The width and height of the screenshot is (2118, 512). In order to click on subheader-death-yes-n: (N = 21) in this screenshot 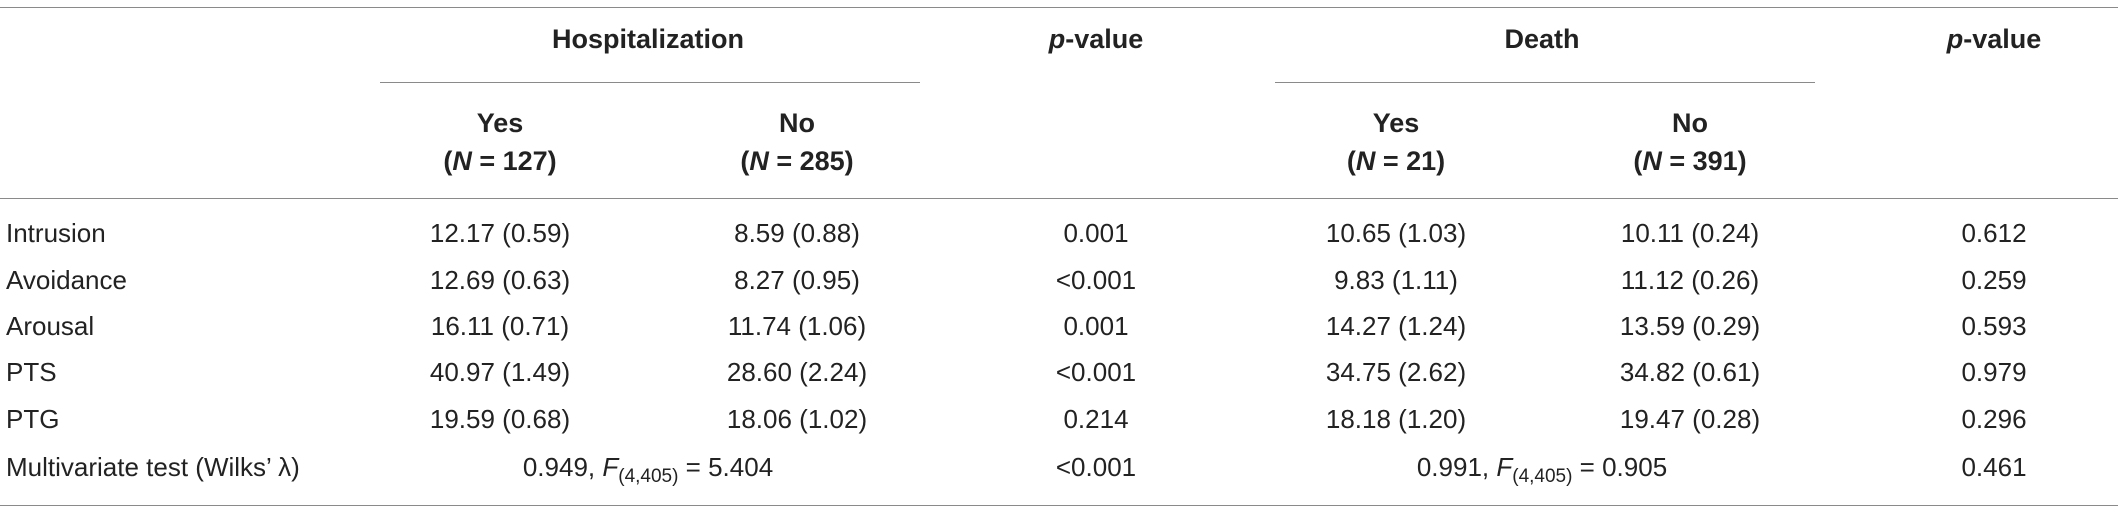, I will do `click(1396, 161)`.